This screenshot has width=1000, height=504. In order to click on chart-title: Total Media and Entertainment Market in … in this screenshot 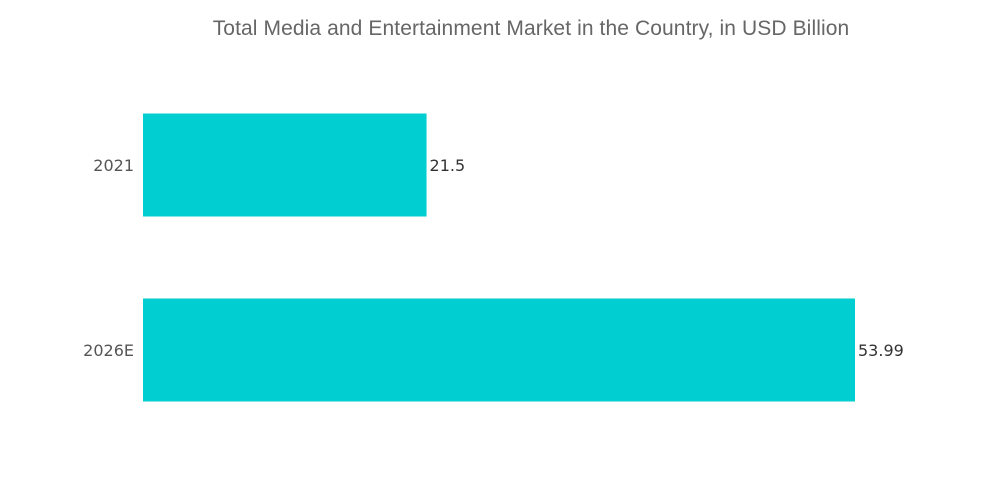, I will do `click(531, 28)`.